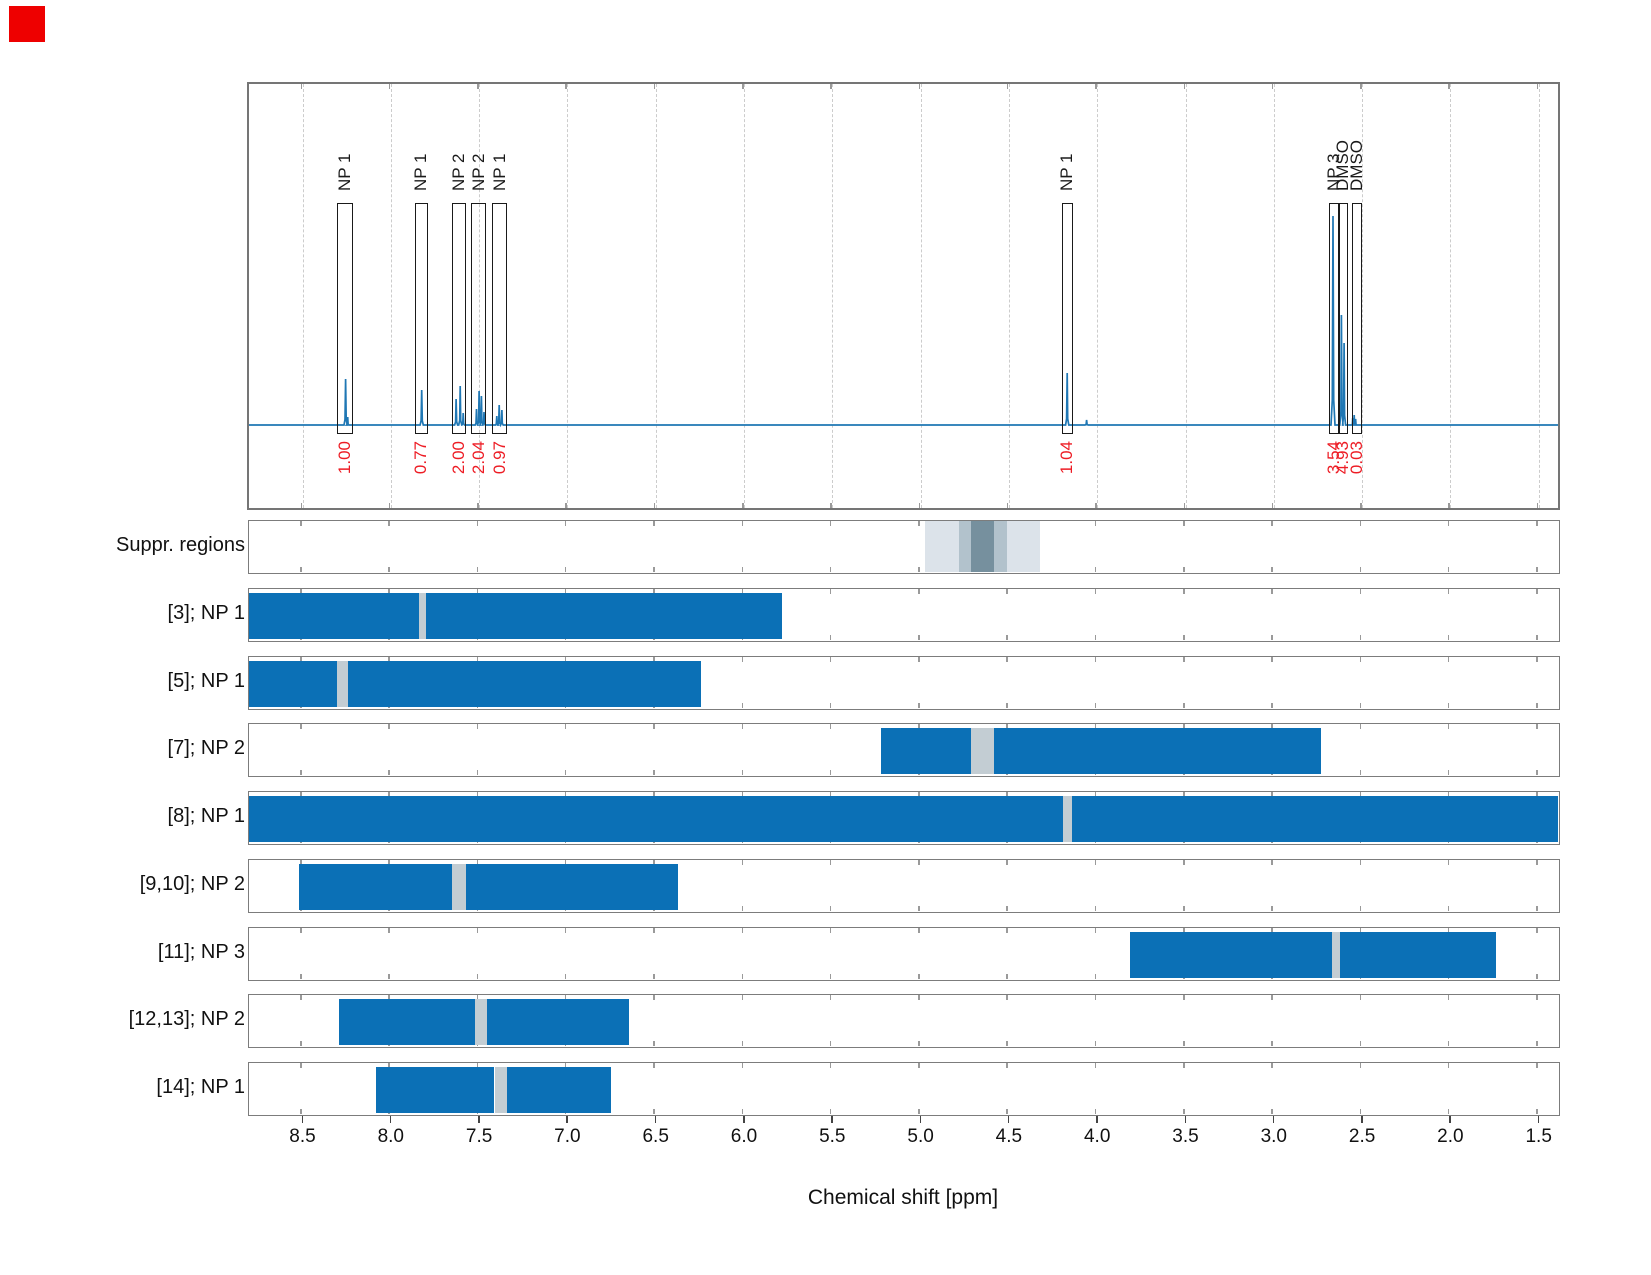 The image size is (1651, 1275). What do you see at coordinates (1538, 1119) in the screenshot?
I see `axis-tick` at bounding box center [1538, 1119].